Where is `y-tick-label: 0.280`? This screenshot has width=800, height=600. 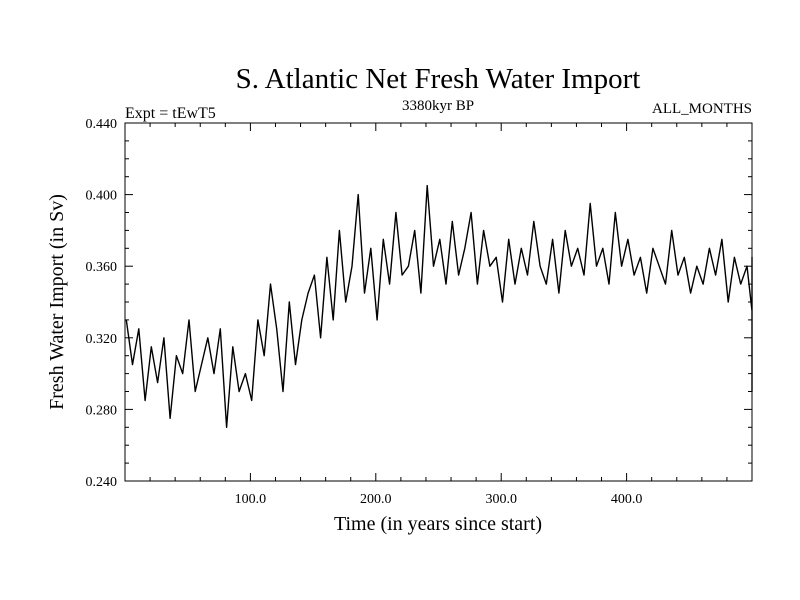
y-tick-label: 0.280 is located at coordinates (102, 410).